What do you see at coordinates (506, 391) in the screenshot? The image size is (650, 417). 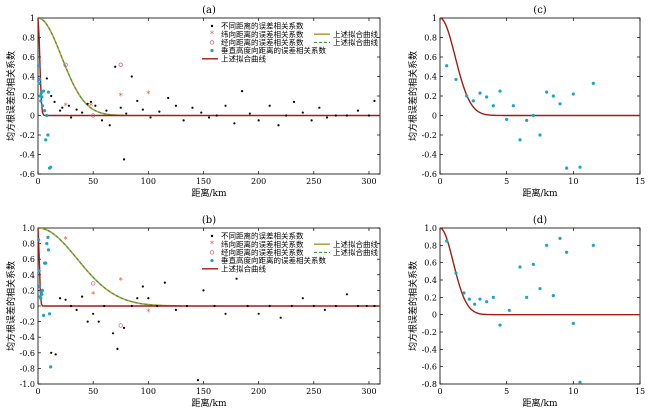 I see `x-tick-label: 5` at bounding box center [506, 391].